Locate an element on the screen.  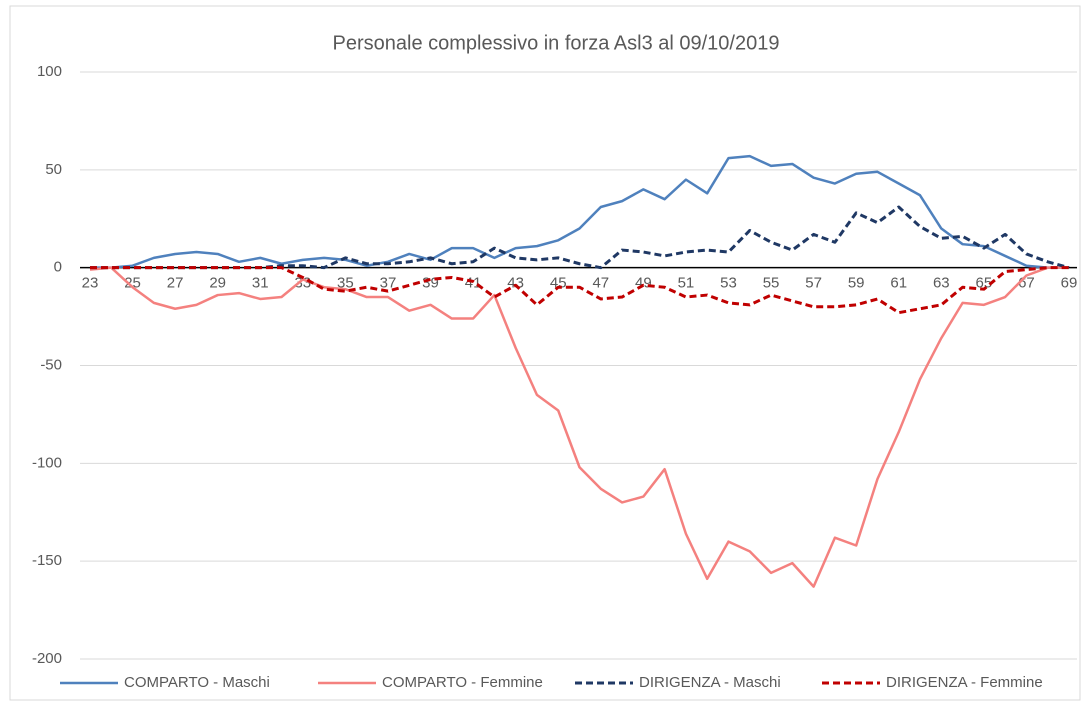
y-tick-label: 50 is located at coordinates (53, 169).